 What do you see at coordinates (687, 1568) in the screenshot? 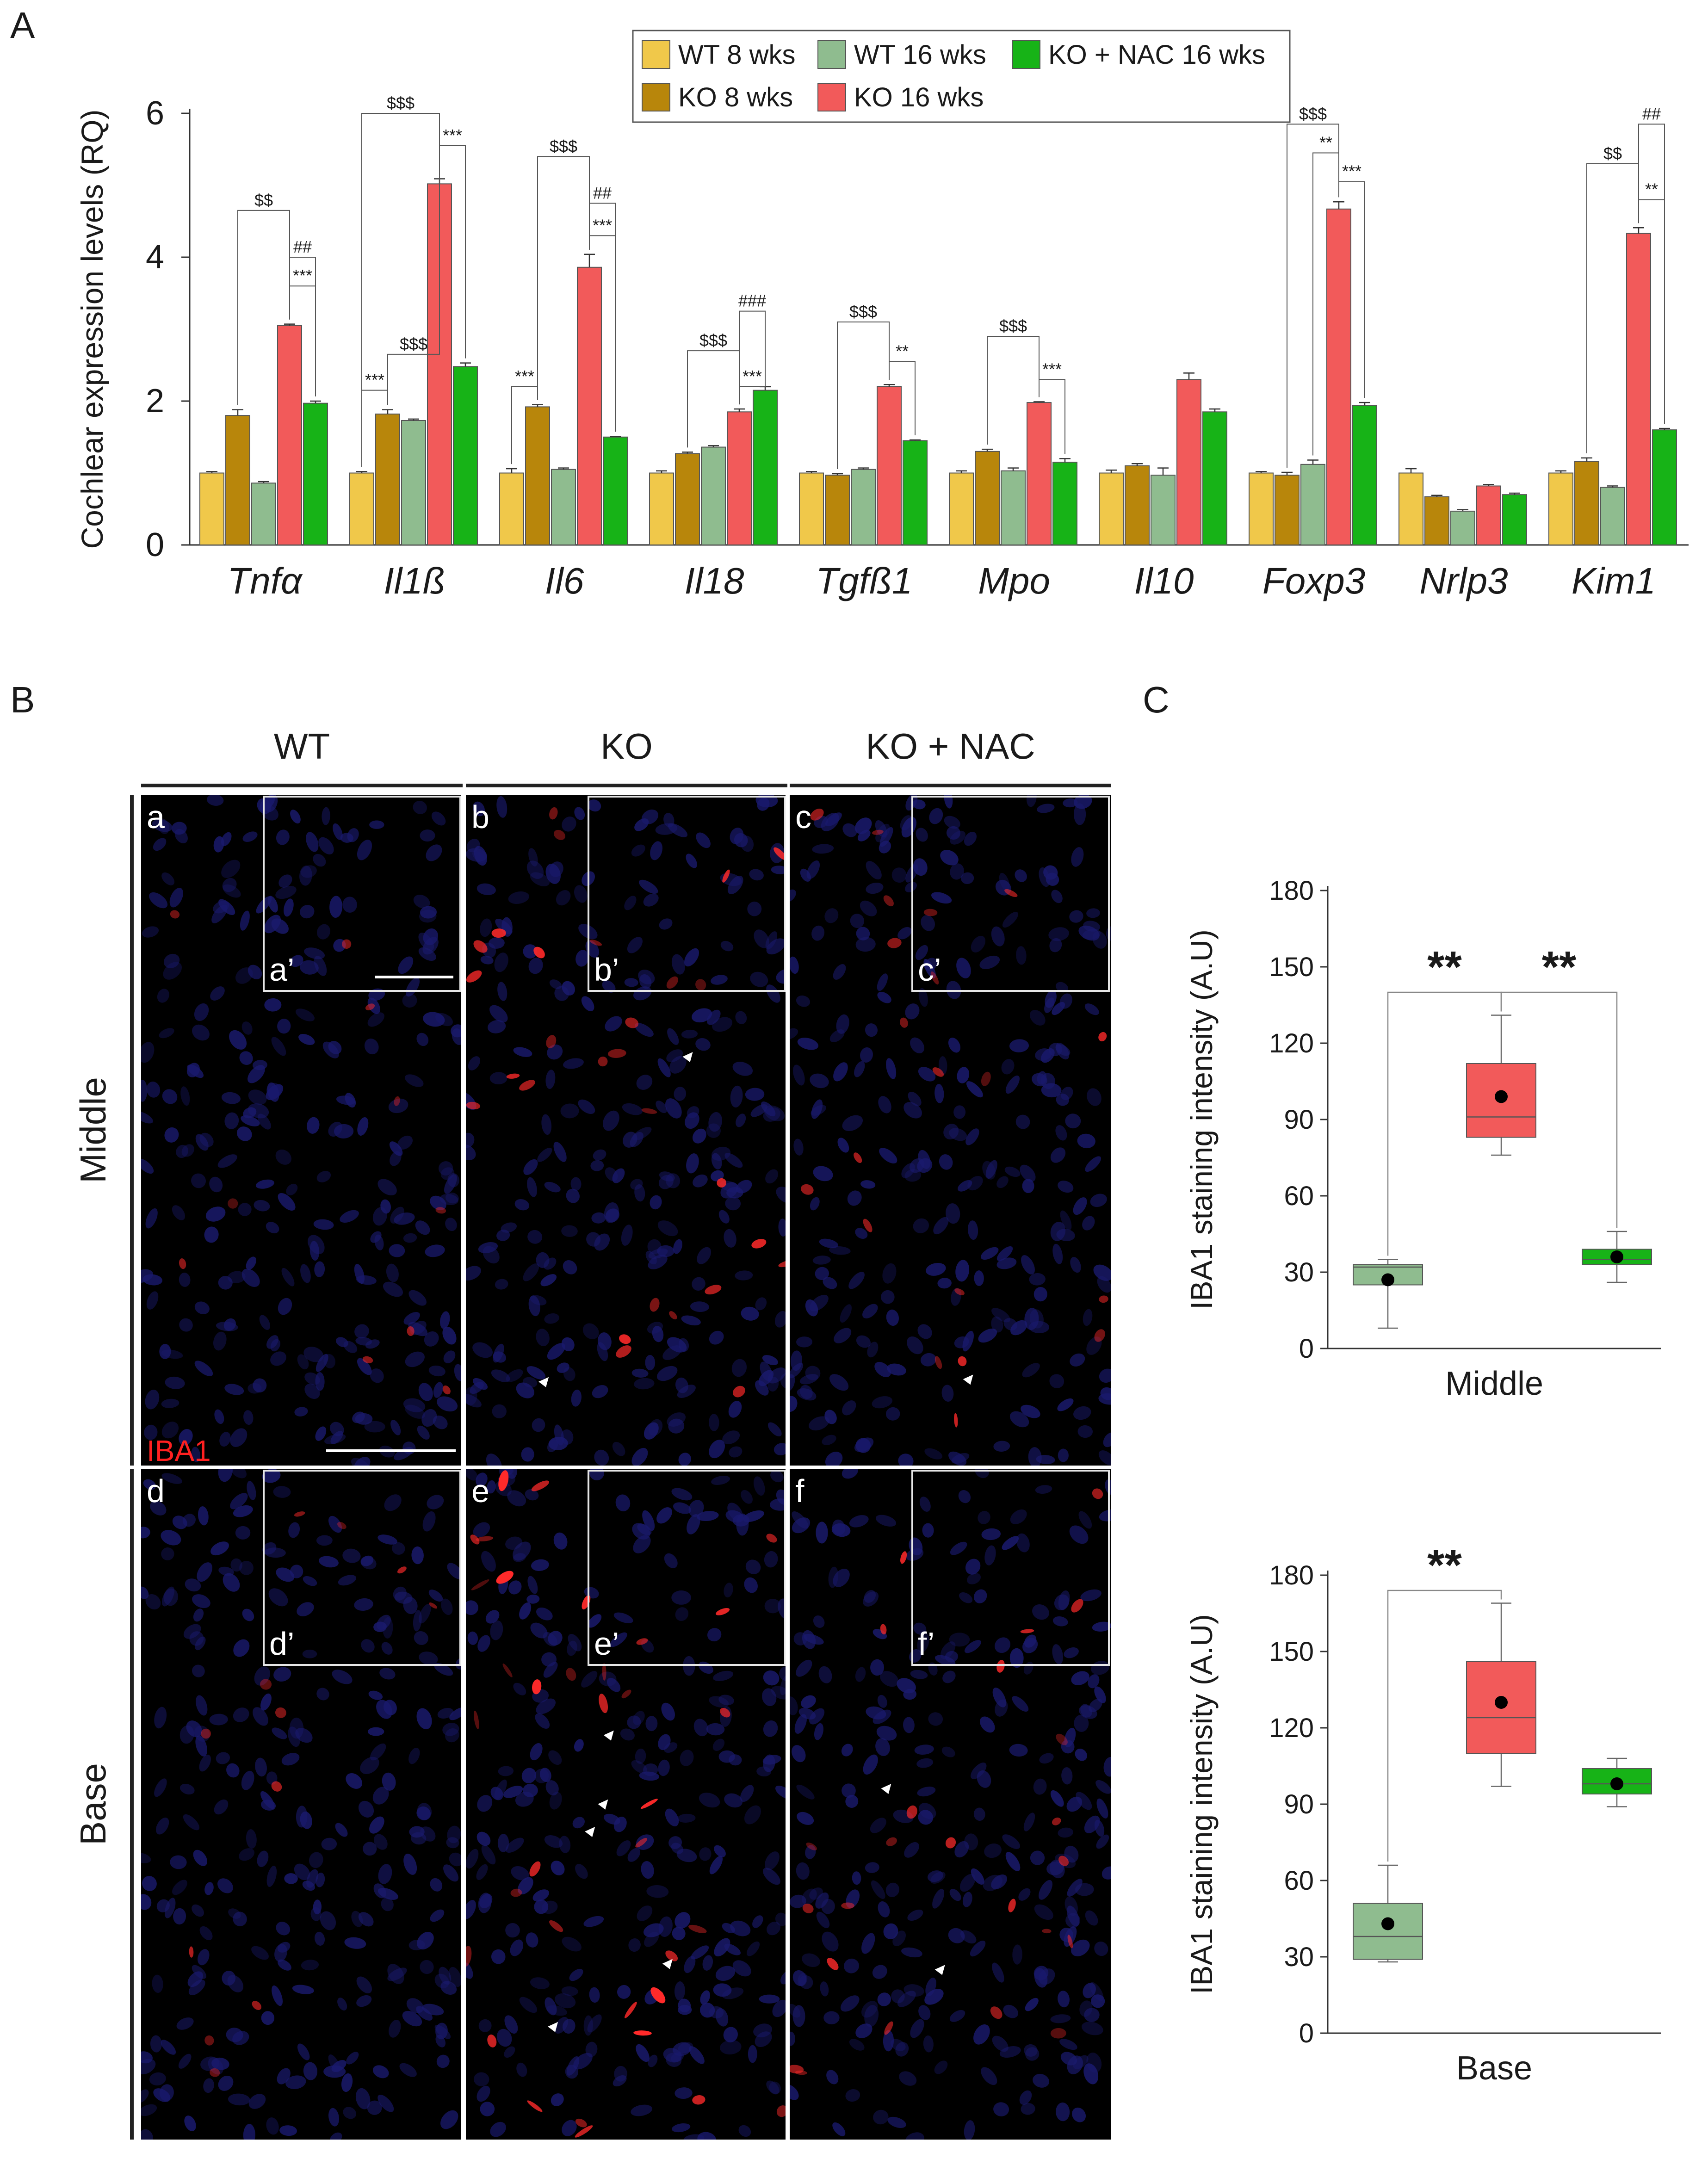
I see `inset-box` at bounding box center [687, 1568].